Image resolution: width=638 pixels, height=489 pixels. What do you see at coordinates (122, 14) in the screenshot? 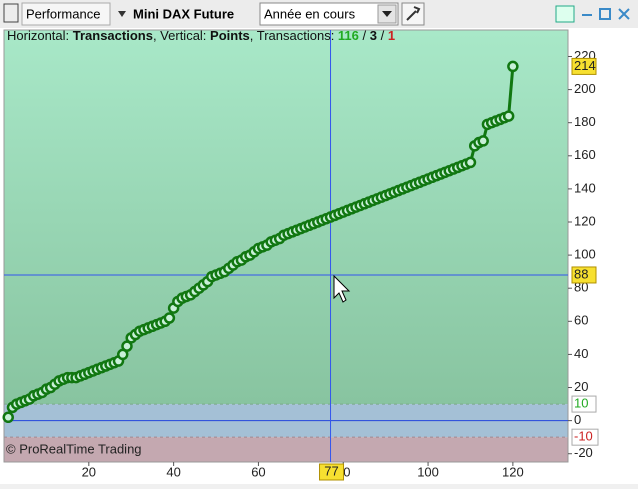
I see `dropdown-arrow` at bounding box center [122, 14].